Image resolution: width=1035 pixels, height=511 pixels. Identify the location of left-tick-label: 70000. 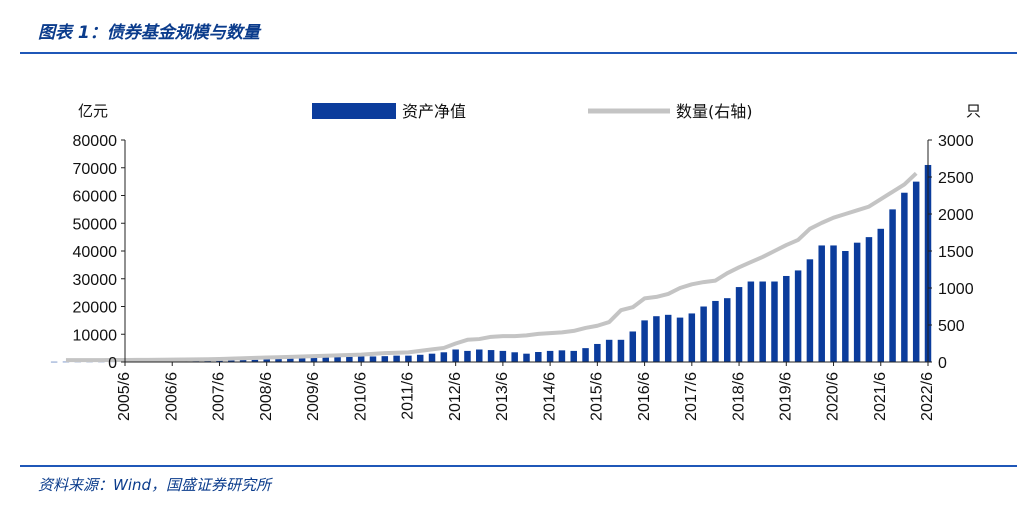
(95, 169).